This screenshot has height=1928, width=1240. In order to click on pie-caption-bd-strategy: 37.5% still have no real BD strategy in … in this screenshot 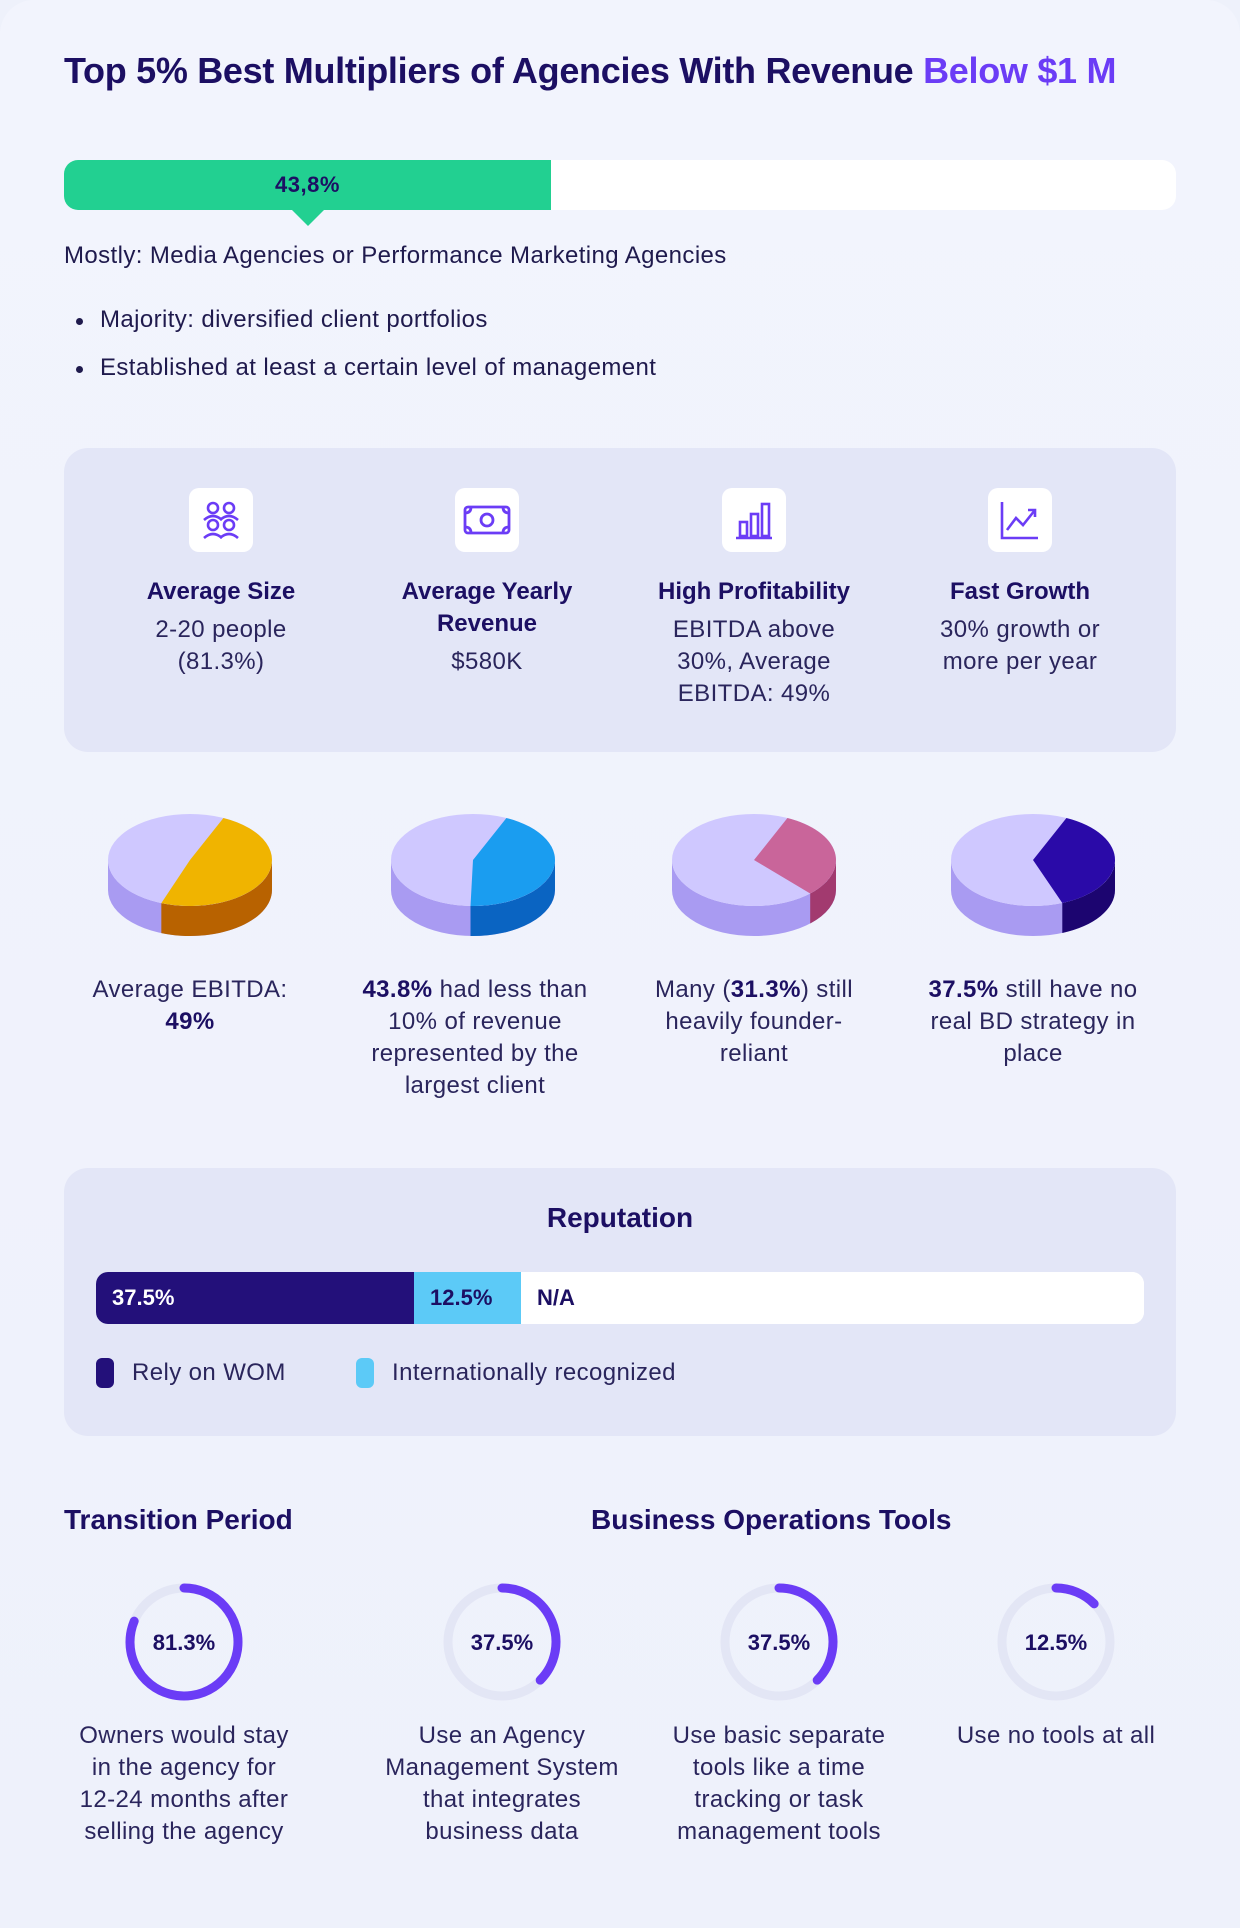, I will do `click(1033, 1022)`.